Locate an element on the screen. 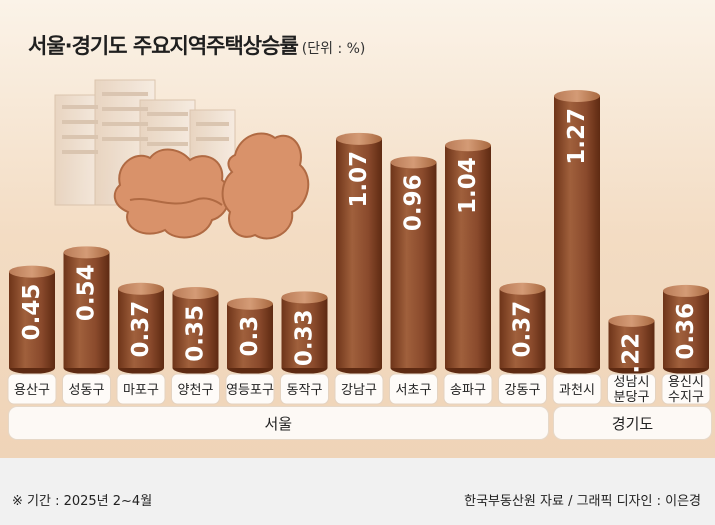 Image resolution: width=715 pixels, height=525 pixels. period-note: ※ 기간 : 2025년 2~4월 is located at coordinates (82, 501).